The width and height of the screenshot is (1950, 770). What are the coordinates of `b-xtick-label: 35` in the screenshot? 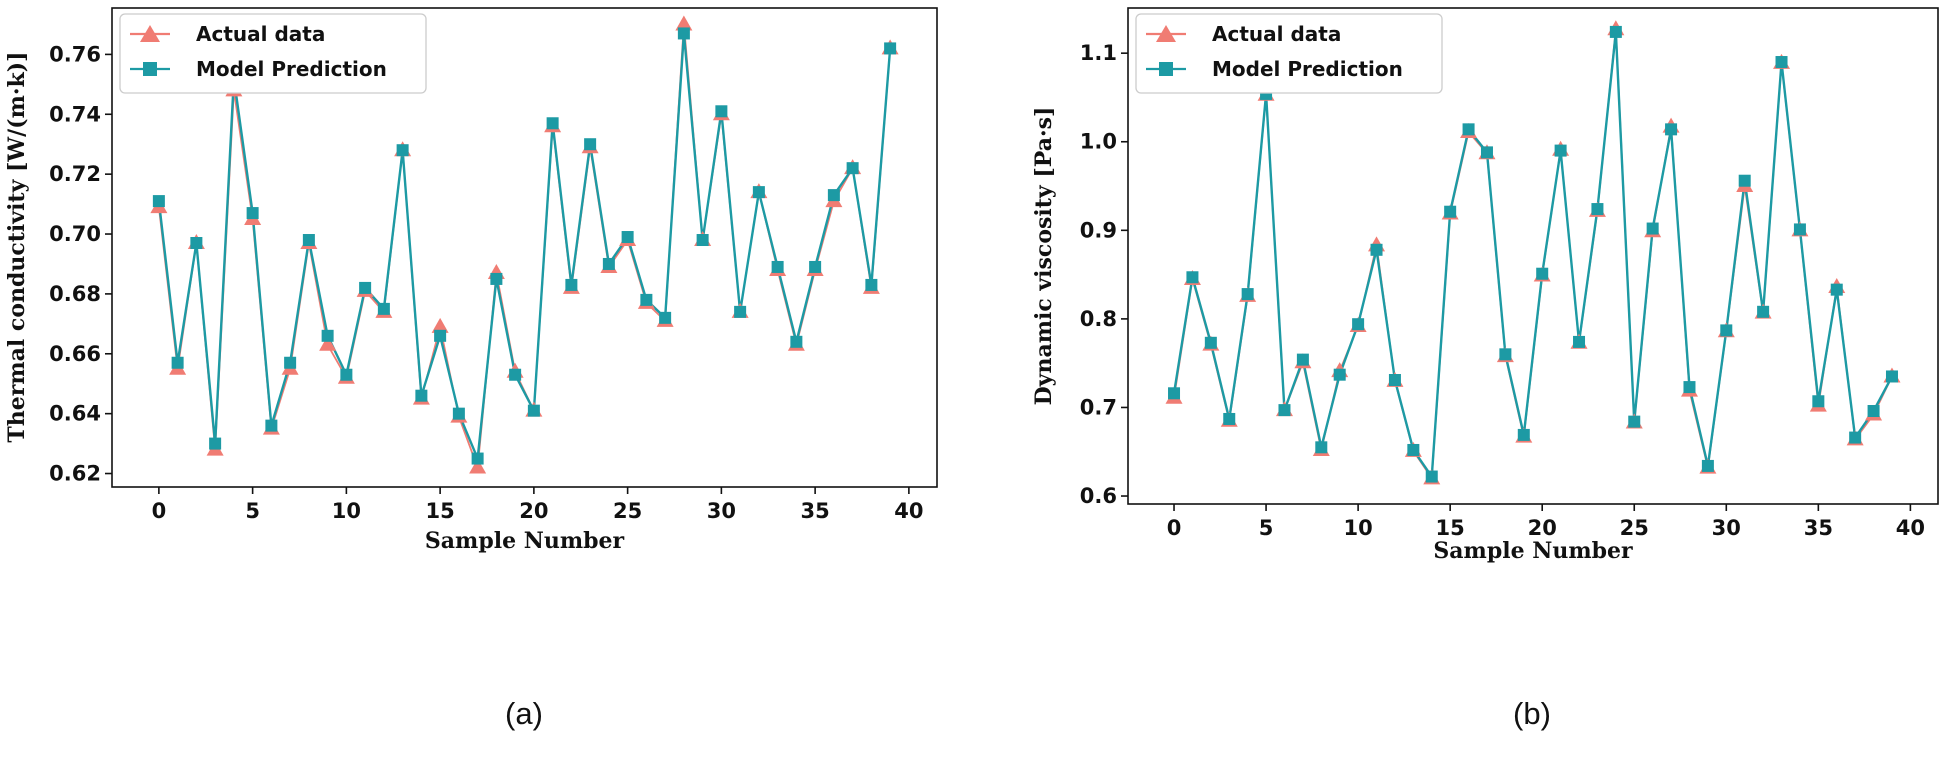 It's located at (1818, 528).